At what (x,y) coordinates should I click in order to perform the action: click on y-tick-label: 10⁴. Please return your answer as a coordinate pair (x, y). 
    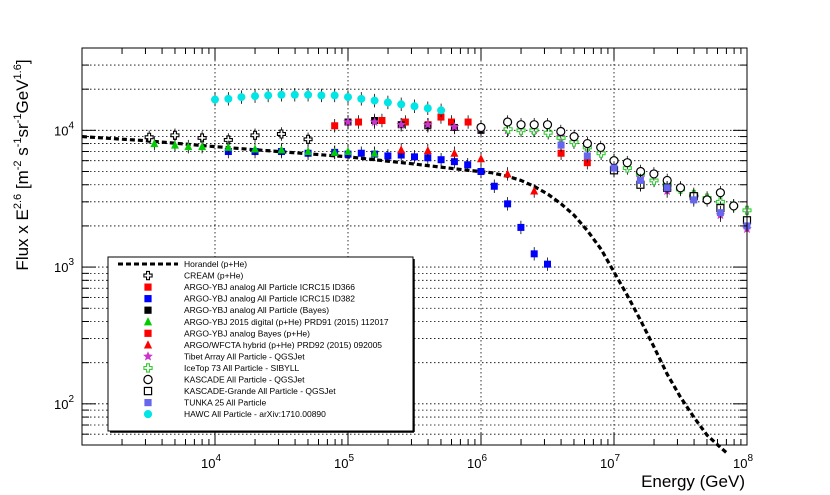
    Looking at the image, I should click on (64, 129).